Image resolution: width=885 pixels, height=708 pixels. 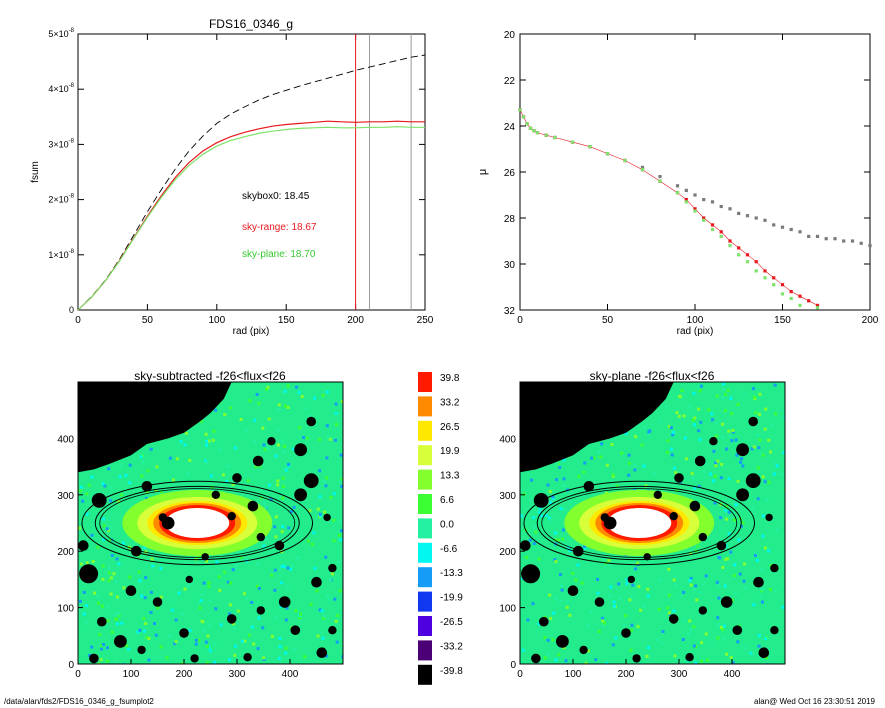 I want to click on colorbar-label: 19.9, so click(x=450, y=451).